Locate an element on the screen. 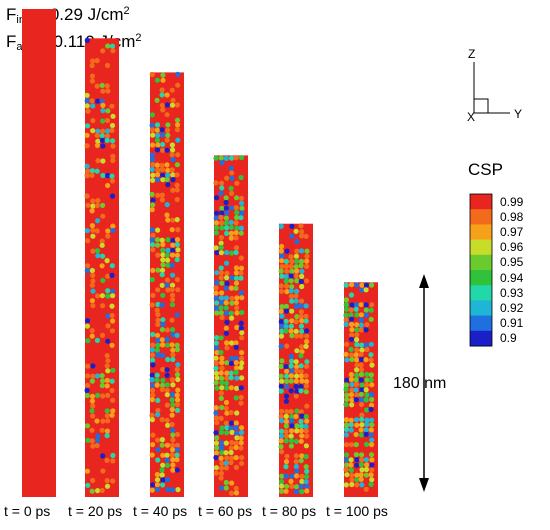 The image size is (550, 530). scale-bar-arrow-down is located at coordinates (424, 485).